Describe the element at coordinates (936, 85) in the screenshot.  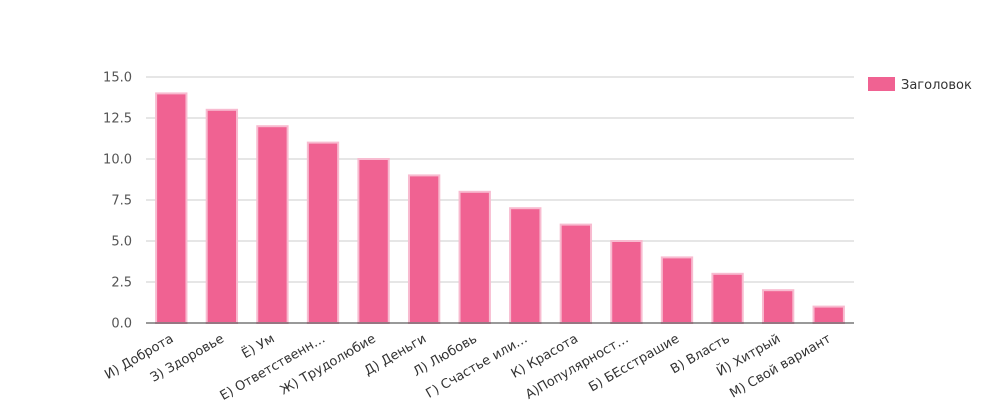
I see `legend-label: Заголовок` at that location.